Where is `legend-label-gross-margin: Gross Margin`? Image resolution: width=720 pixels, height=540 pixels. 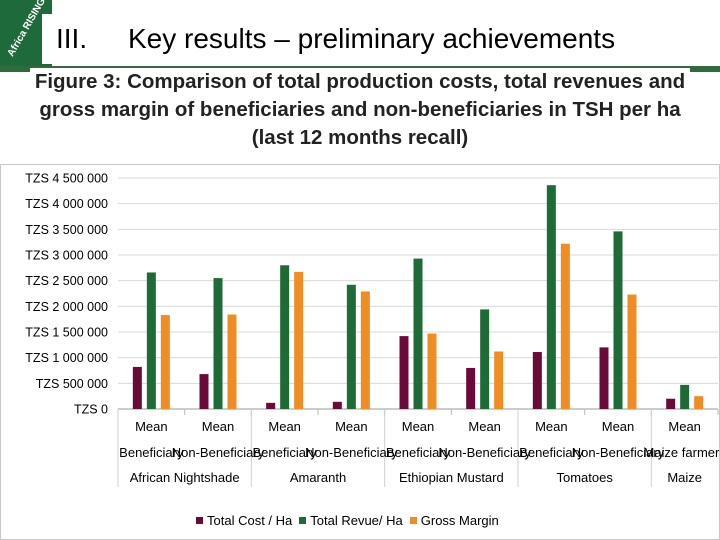 legend-label-gross-margin: Gross Margin is located at coordinates (459, 520).